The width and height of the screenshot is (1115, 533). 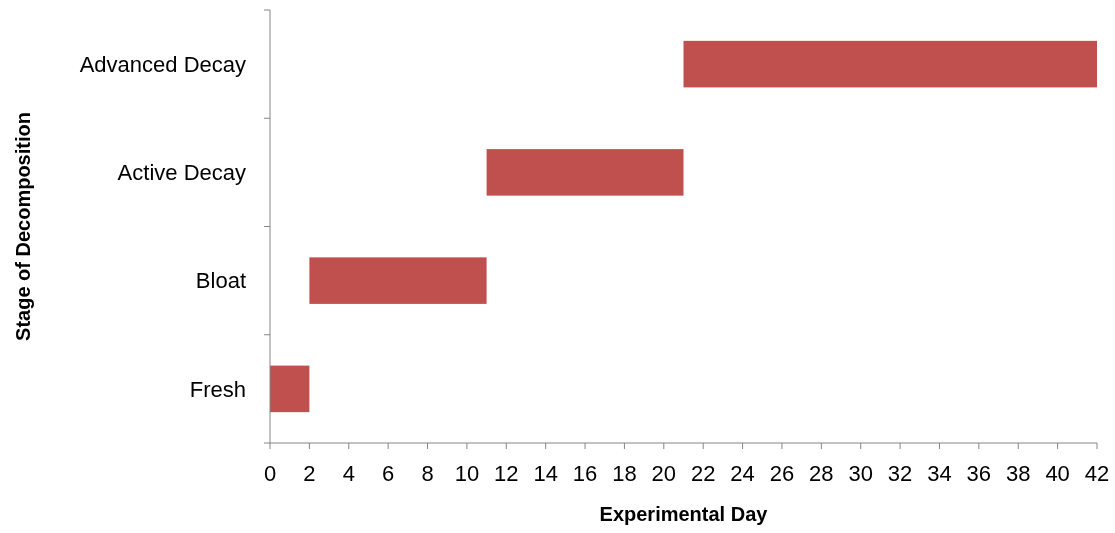 What do you see at coordinates (181, 173) in the screenshot?
I see `y-tick-label: Active Decay` at bounding box center [181, 173].